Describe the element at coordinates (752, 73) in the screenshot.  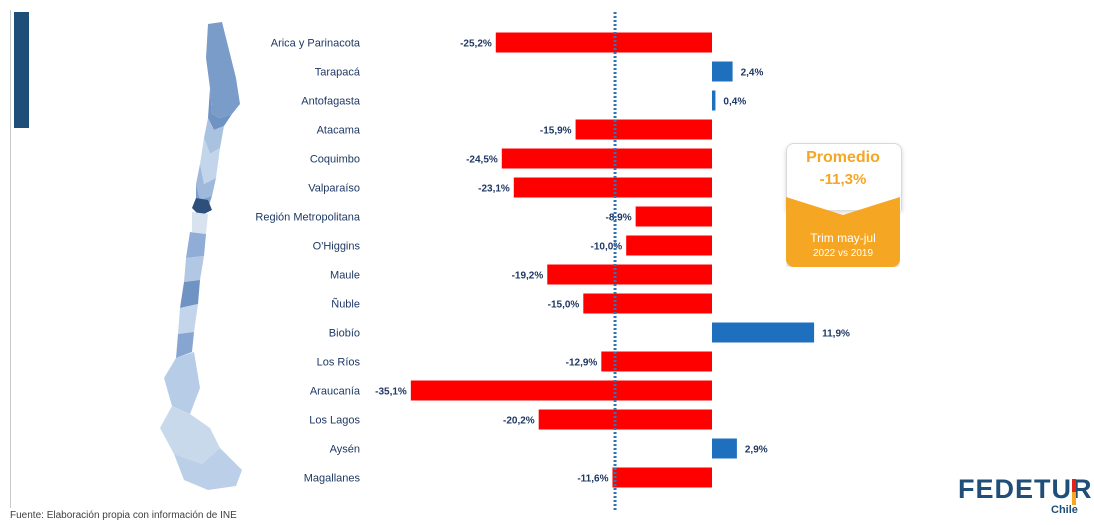
I see `value-label: 2,4%` at that location.